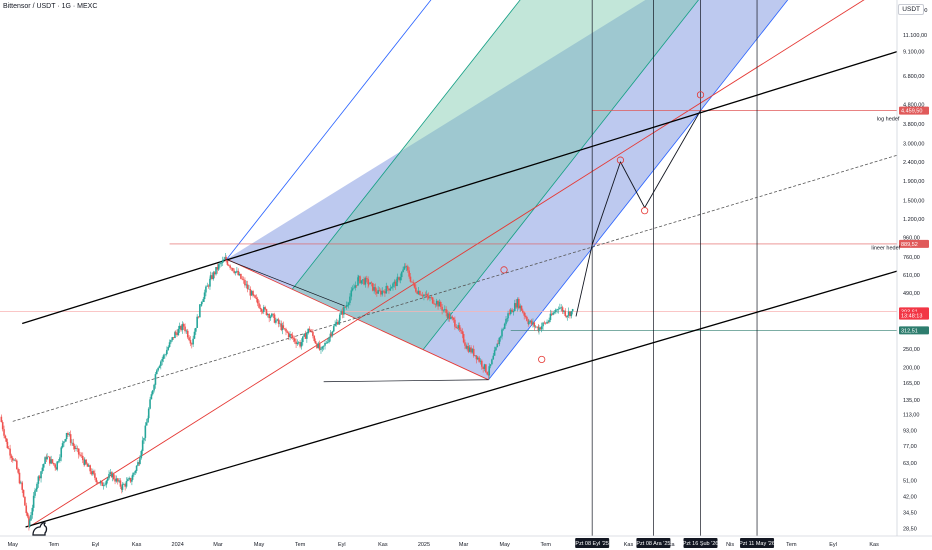 The image size is (932, 550). Describe the element at coordinates (910, 529) in the screenshot. I see `y-tick-label: 28,50` at that location.